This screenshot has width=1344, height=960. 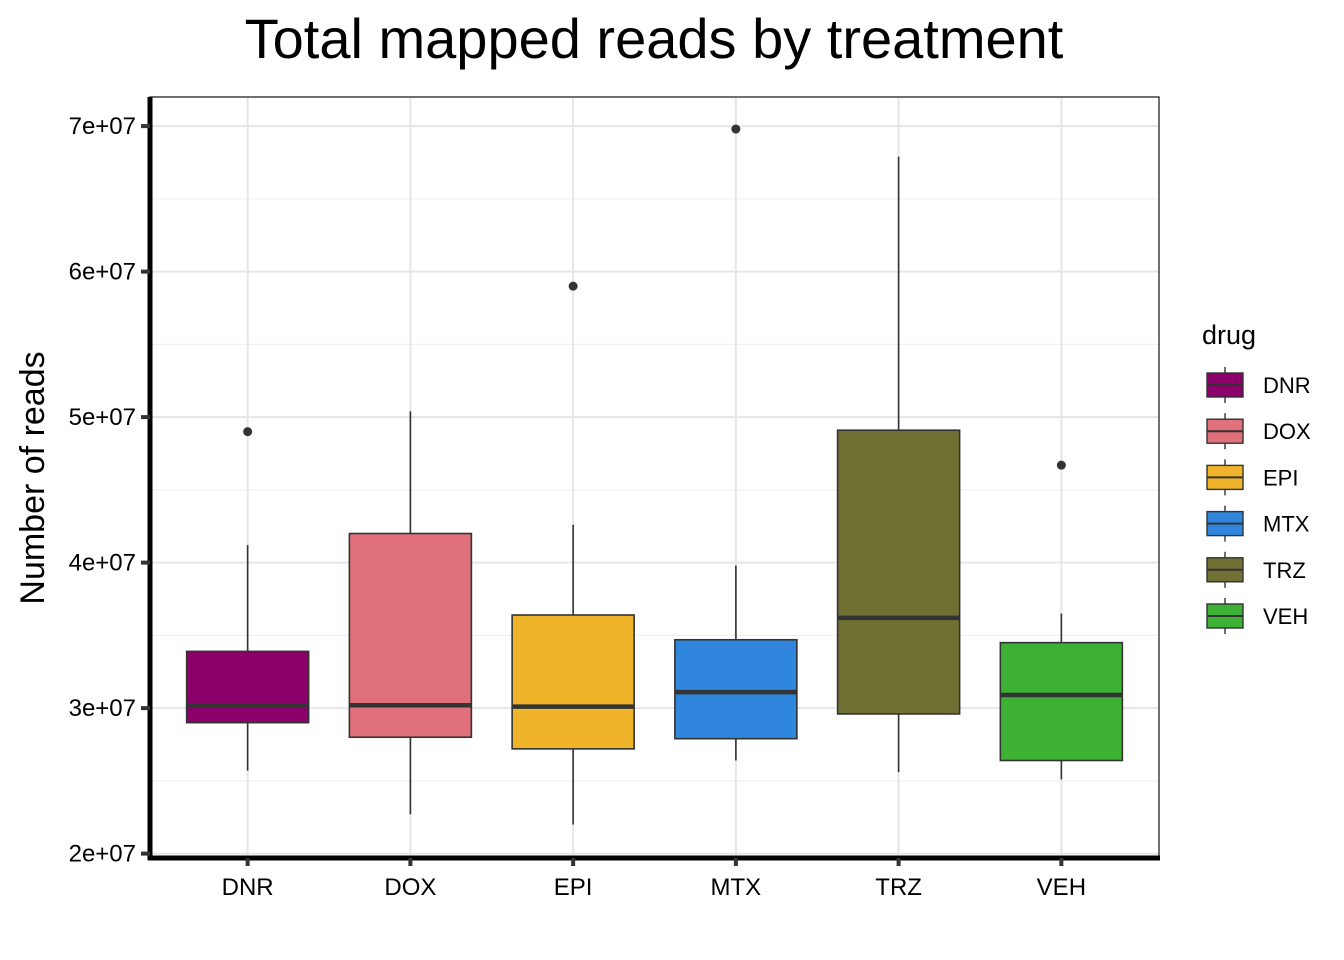 What do you see at coordinates (1286, 524) in the screenshot?
I see `legend-label: MTX` at bounding box center [1286, 524].